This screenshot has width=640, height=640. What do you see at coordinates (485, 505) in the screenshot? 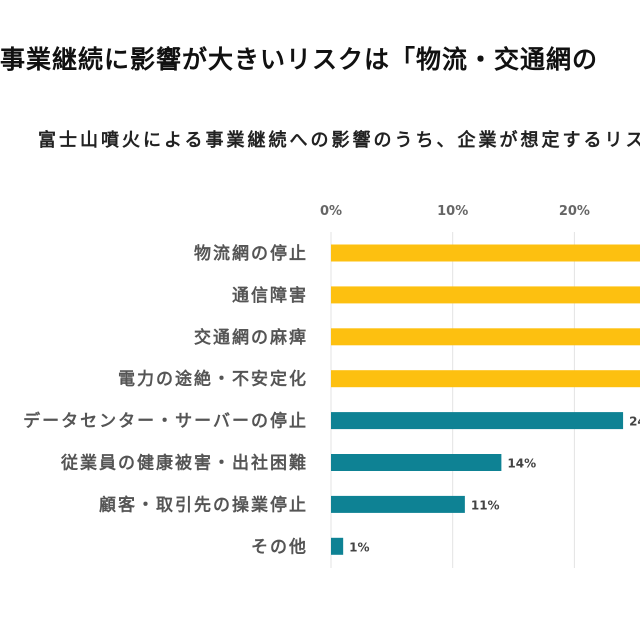
I see `data-label: 11%` at bounding box center [485, 505].